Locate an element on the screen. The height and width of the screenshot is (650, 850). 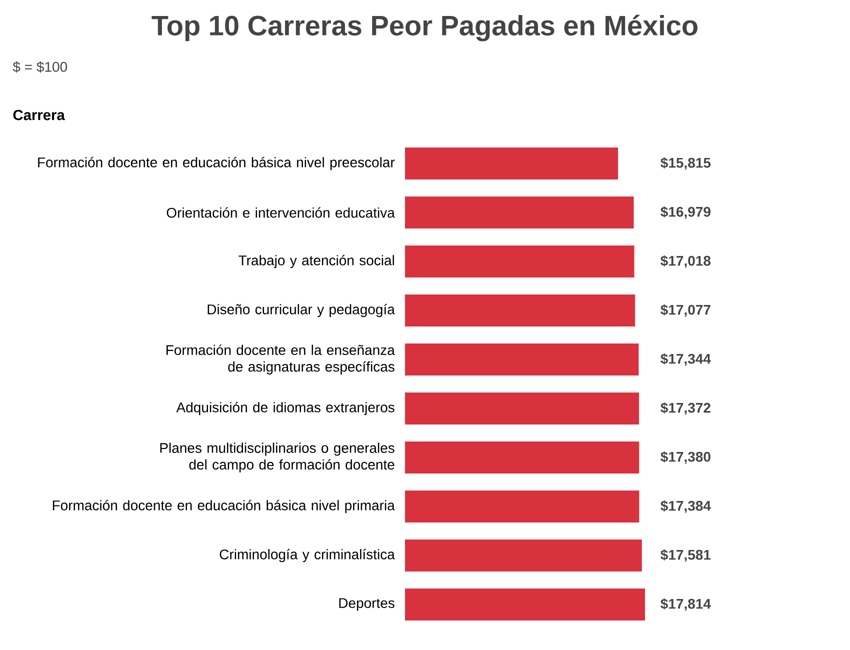
data-label: $17,380 is located at coordinates (685, 457).